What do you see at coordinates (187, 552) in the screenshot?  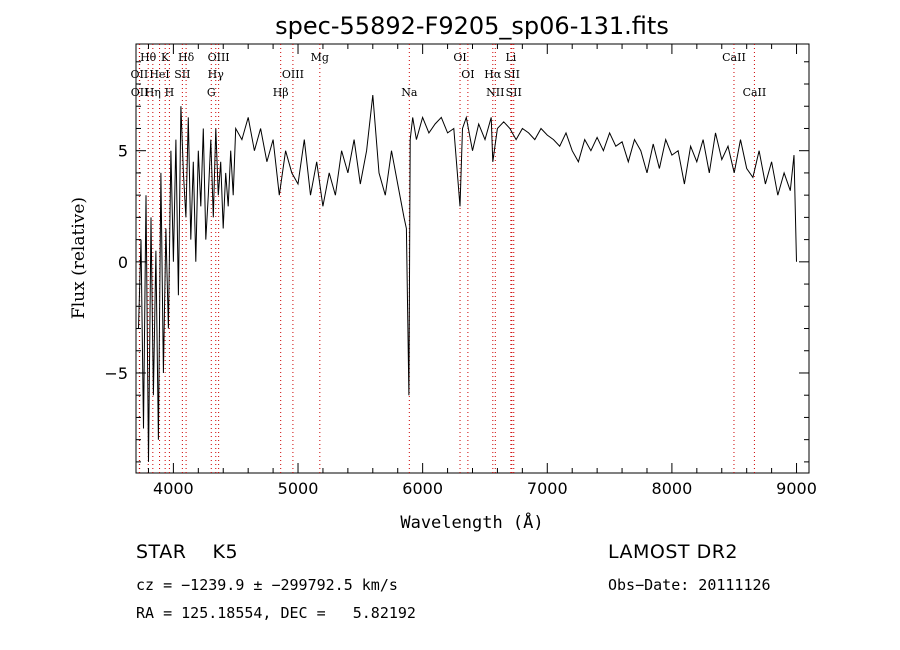 I see `object-class: STAR K5` at bounding box center [187, 552].